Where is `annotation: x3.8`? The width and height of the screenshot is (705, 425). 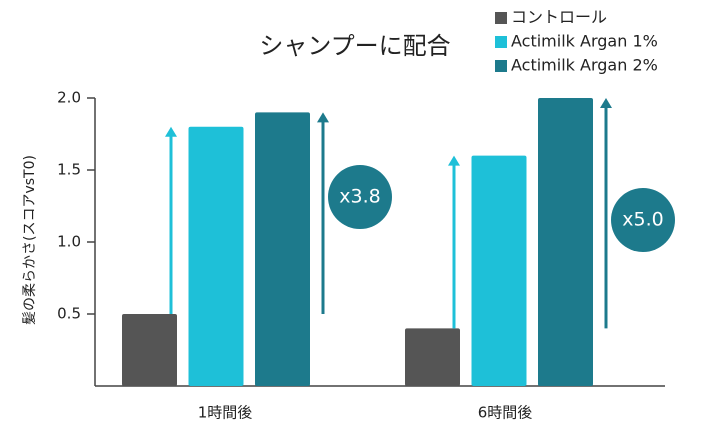
annotation: x3.8 is located at coordinates (359, 197).